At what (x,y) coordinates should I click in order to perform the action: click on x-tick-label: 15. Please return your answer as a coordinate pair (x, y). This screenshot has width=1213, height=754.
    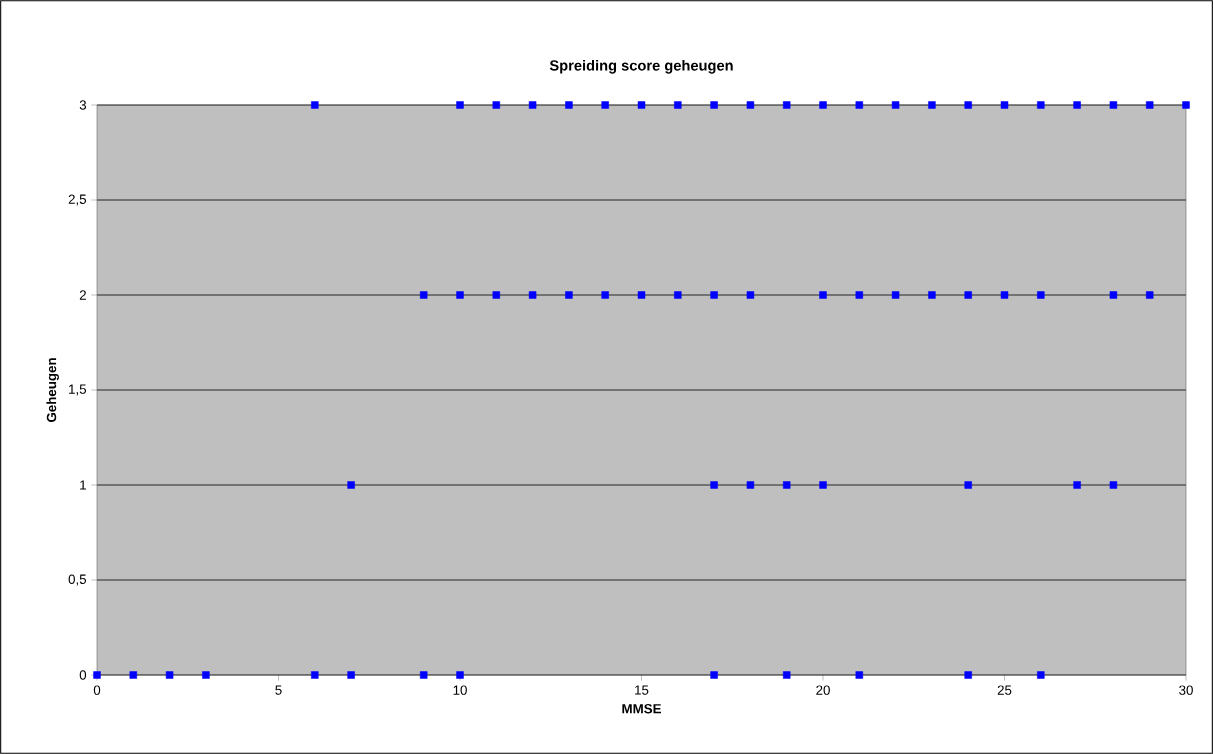
    Looking at the image, I should click on (642, 690).